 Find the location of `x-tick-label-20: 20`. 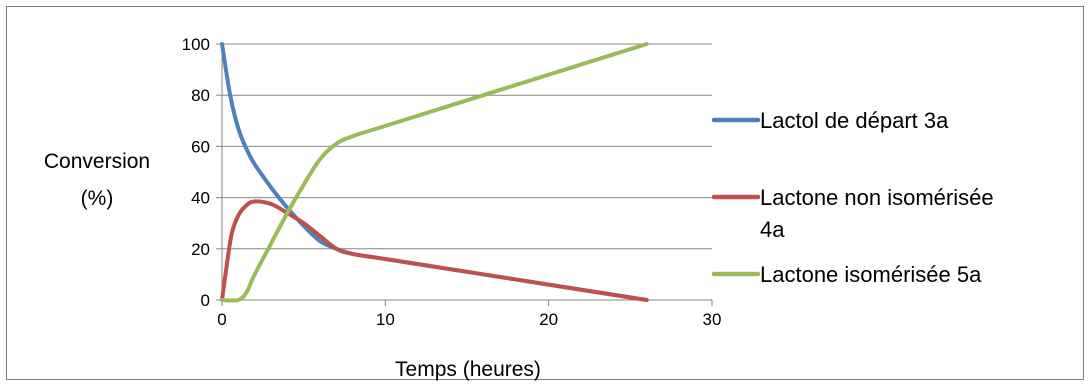

x-tick-label-20: 20 is located at coordinates (548, 319).